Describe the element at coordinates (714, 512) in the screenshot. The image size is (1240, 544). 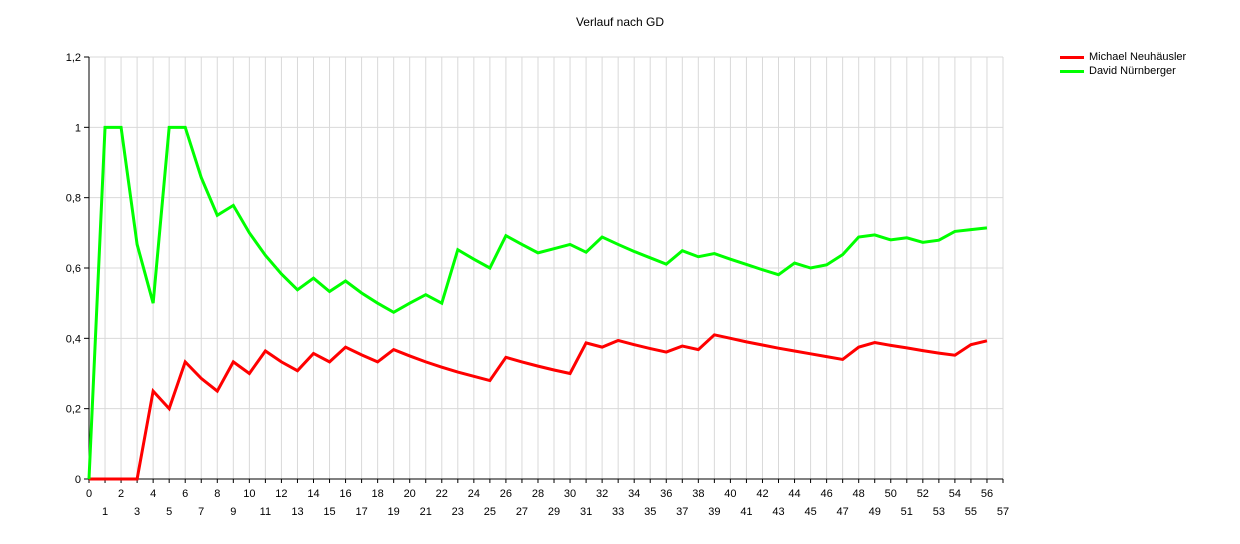
I see `x-tick-label: 39` at that location.